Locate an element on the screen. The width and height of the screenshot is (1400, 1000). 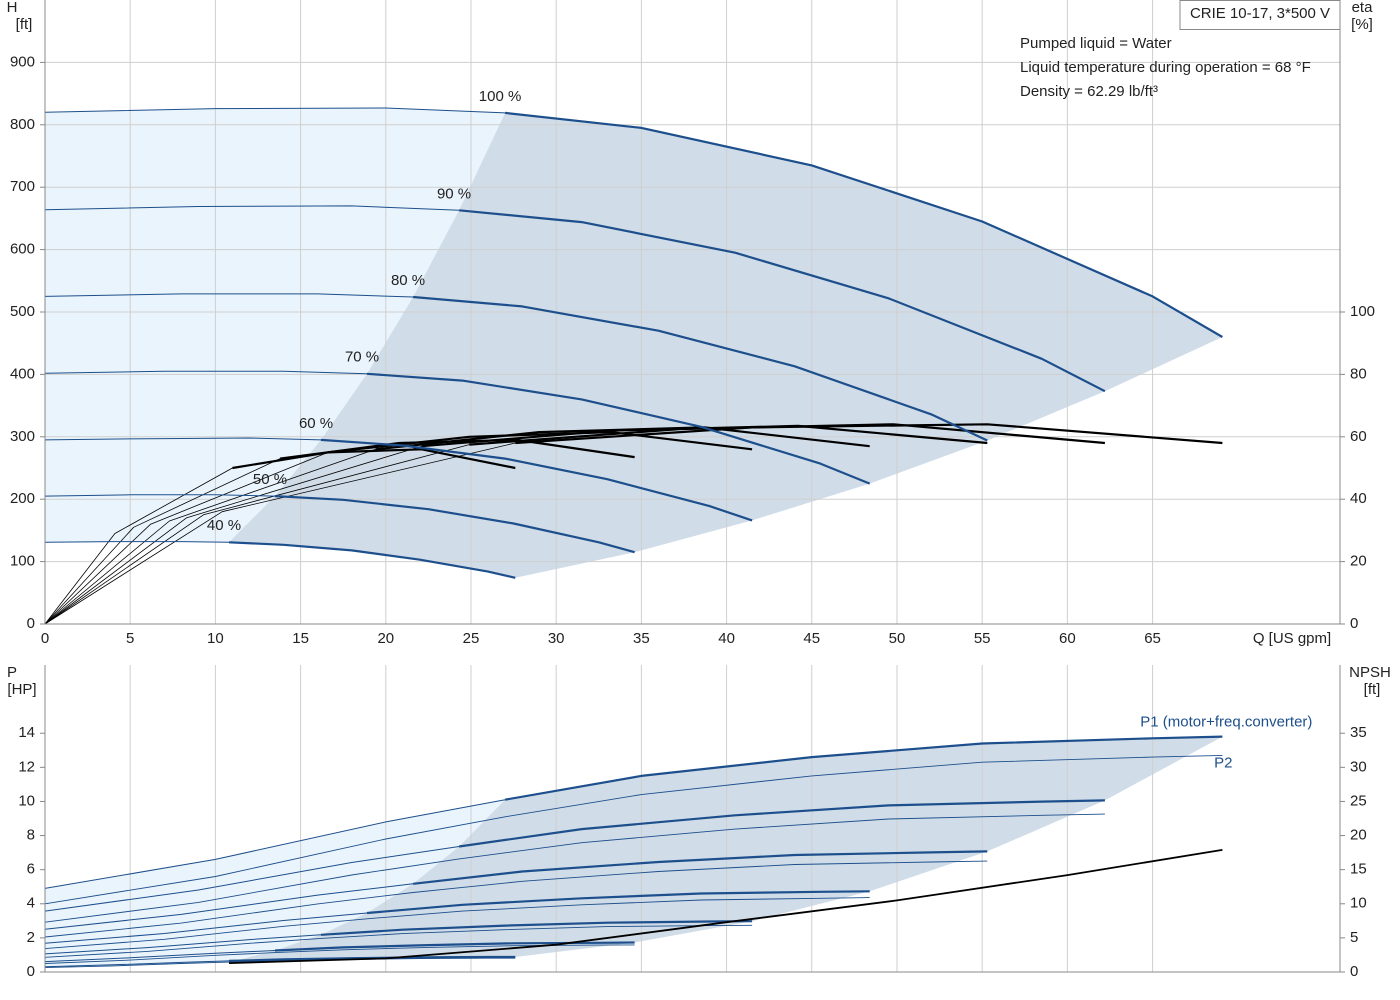
x-tick-label: 20 is located at coordinates (385, 638).